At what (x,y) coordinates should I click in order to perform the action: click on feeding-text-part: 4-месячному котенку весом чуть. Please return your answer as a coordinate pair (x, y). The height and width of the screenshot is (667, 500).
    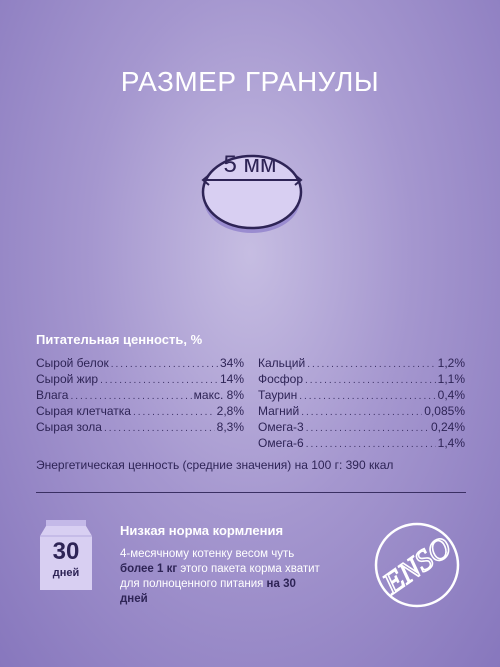
    Looking at the image, I should click on (207, 554).